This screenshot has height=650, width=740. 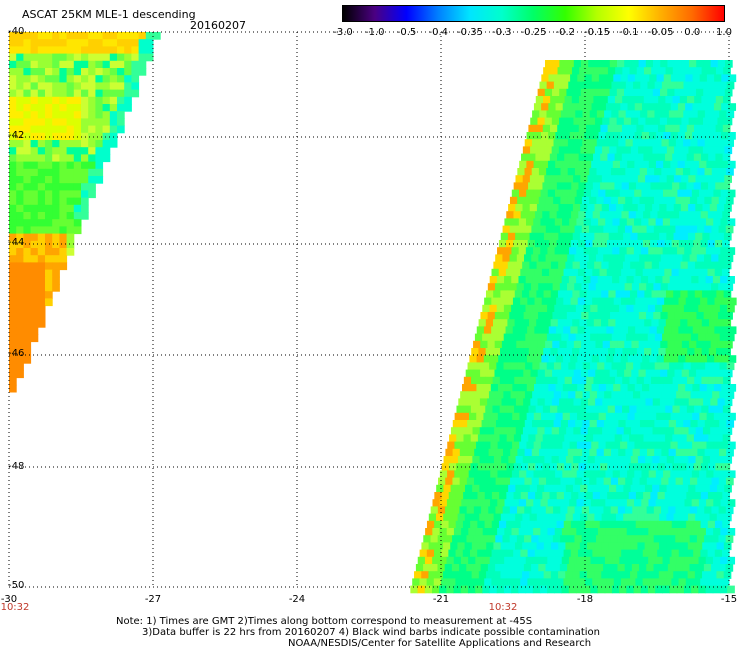 What do you see at coordinates (153, 599) in the screenshot?
I see `lon-label-27: -27` at bounding box center [153, 599].